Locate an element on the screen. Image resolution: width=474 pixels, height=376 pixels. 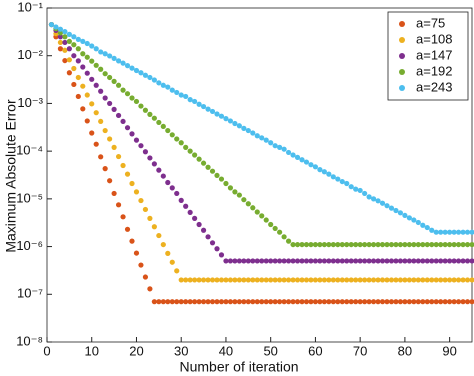
legend-label: a=192 is located at coordinates (434, 70).